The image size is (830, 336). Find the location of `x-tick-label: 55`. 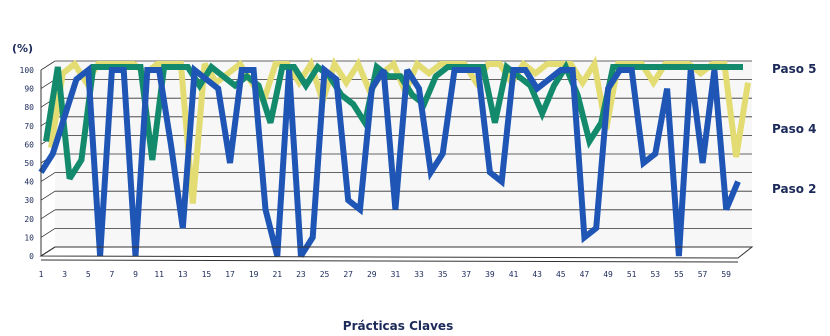

x-tick-label: 55 is located at coordinates (679, 274).